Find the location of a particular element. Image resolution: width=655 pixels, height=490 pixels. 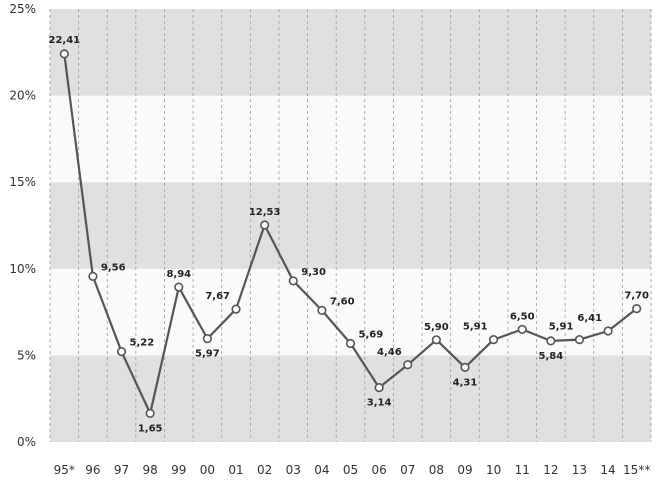

data-label: 4,31 is located at coordinates (465, 382).